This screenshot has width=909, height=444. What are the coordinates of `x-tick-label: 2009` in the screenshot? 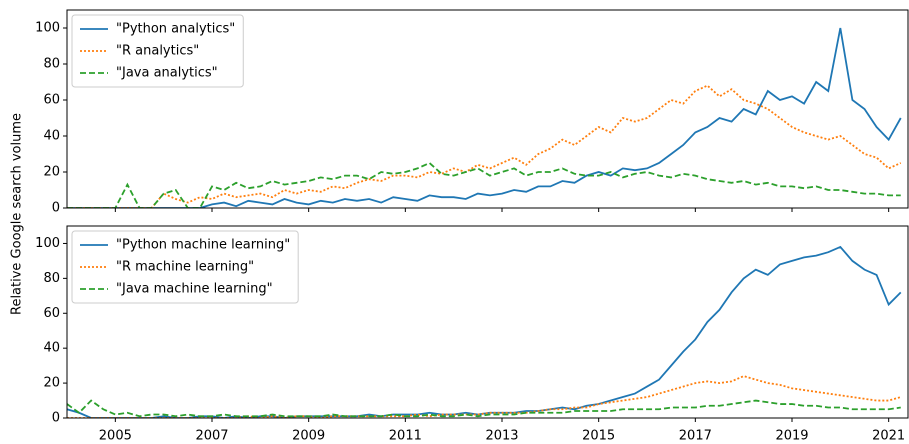 It's located at (308, 436).